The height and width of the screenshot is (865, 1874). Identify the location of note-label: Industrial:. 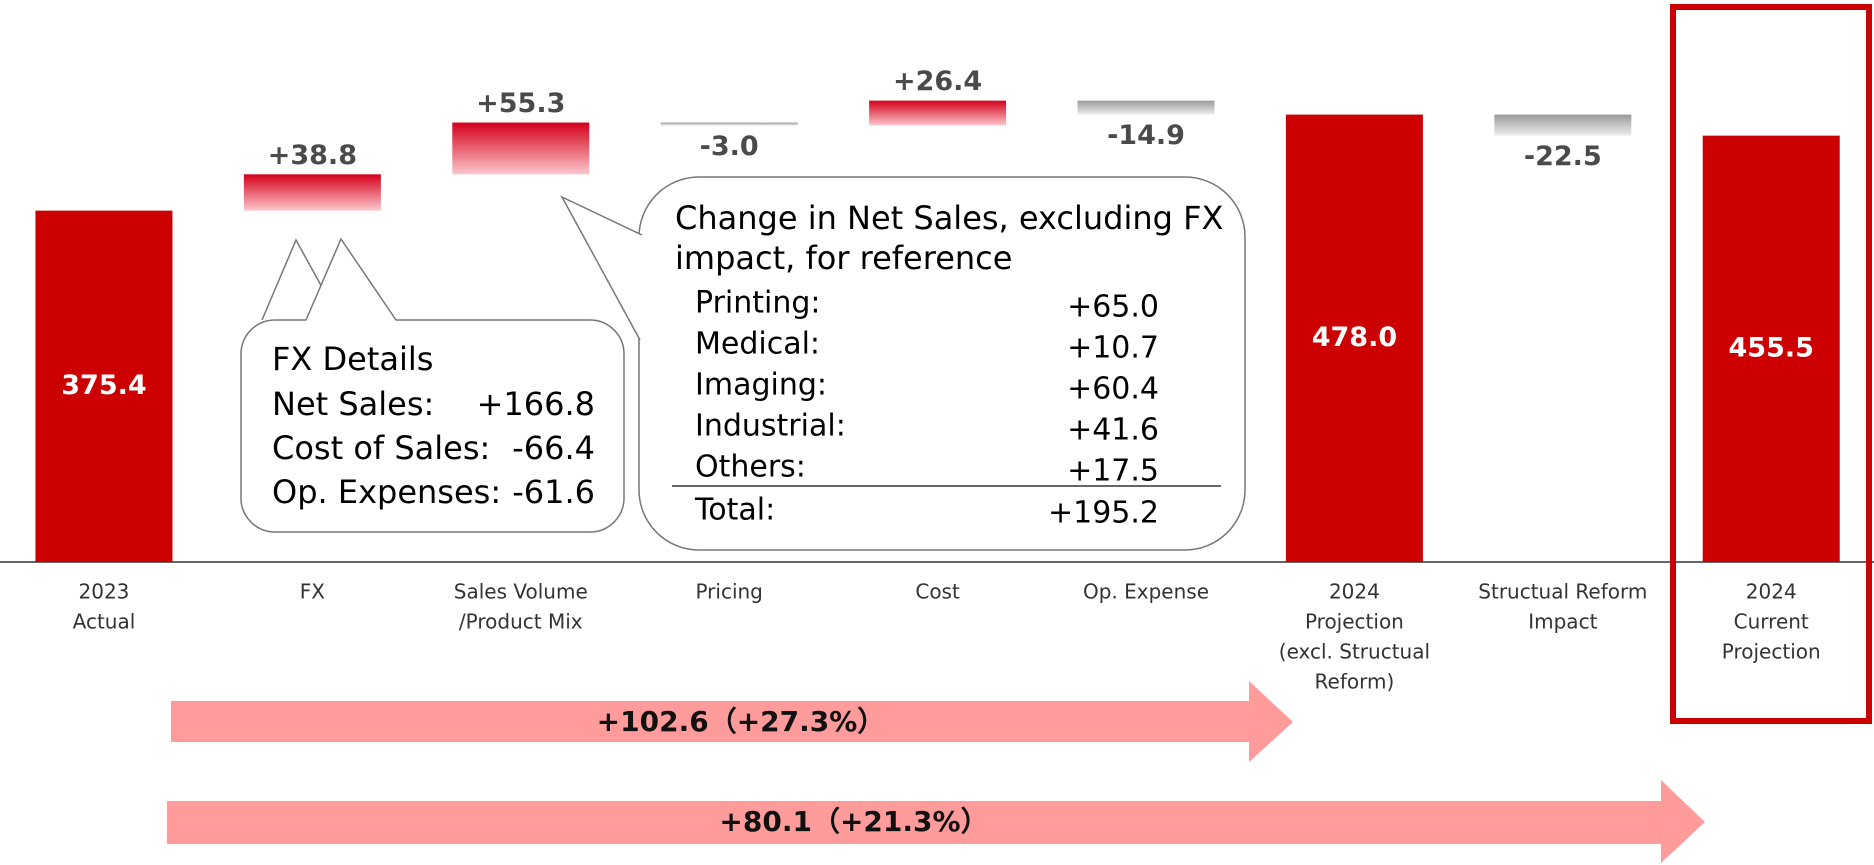
(770, 426).